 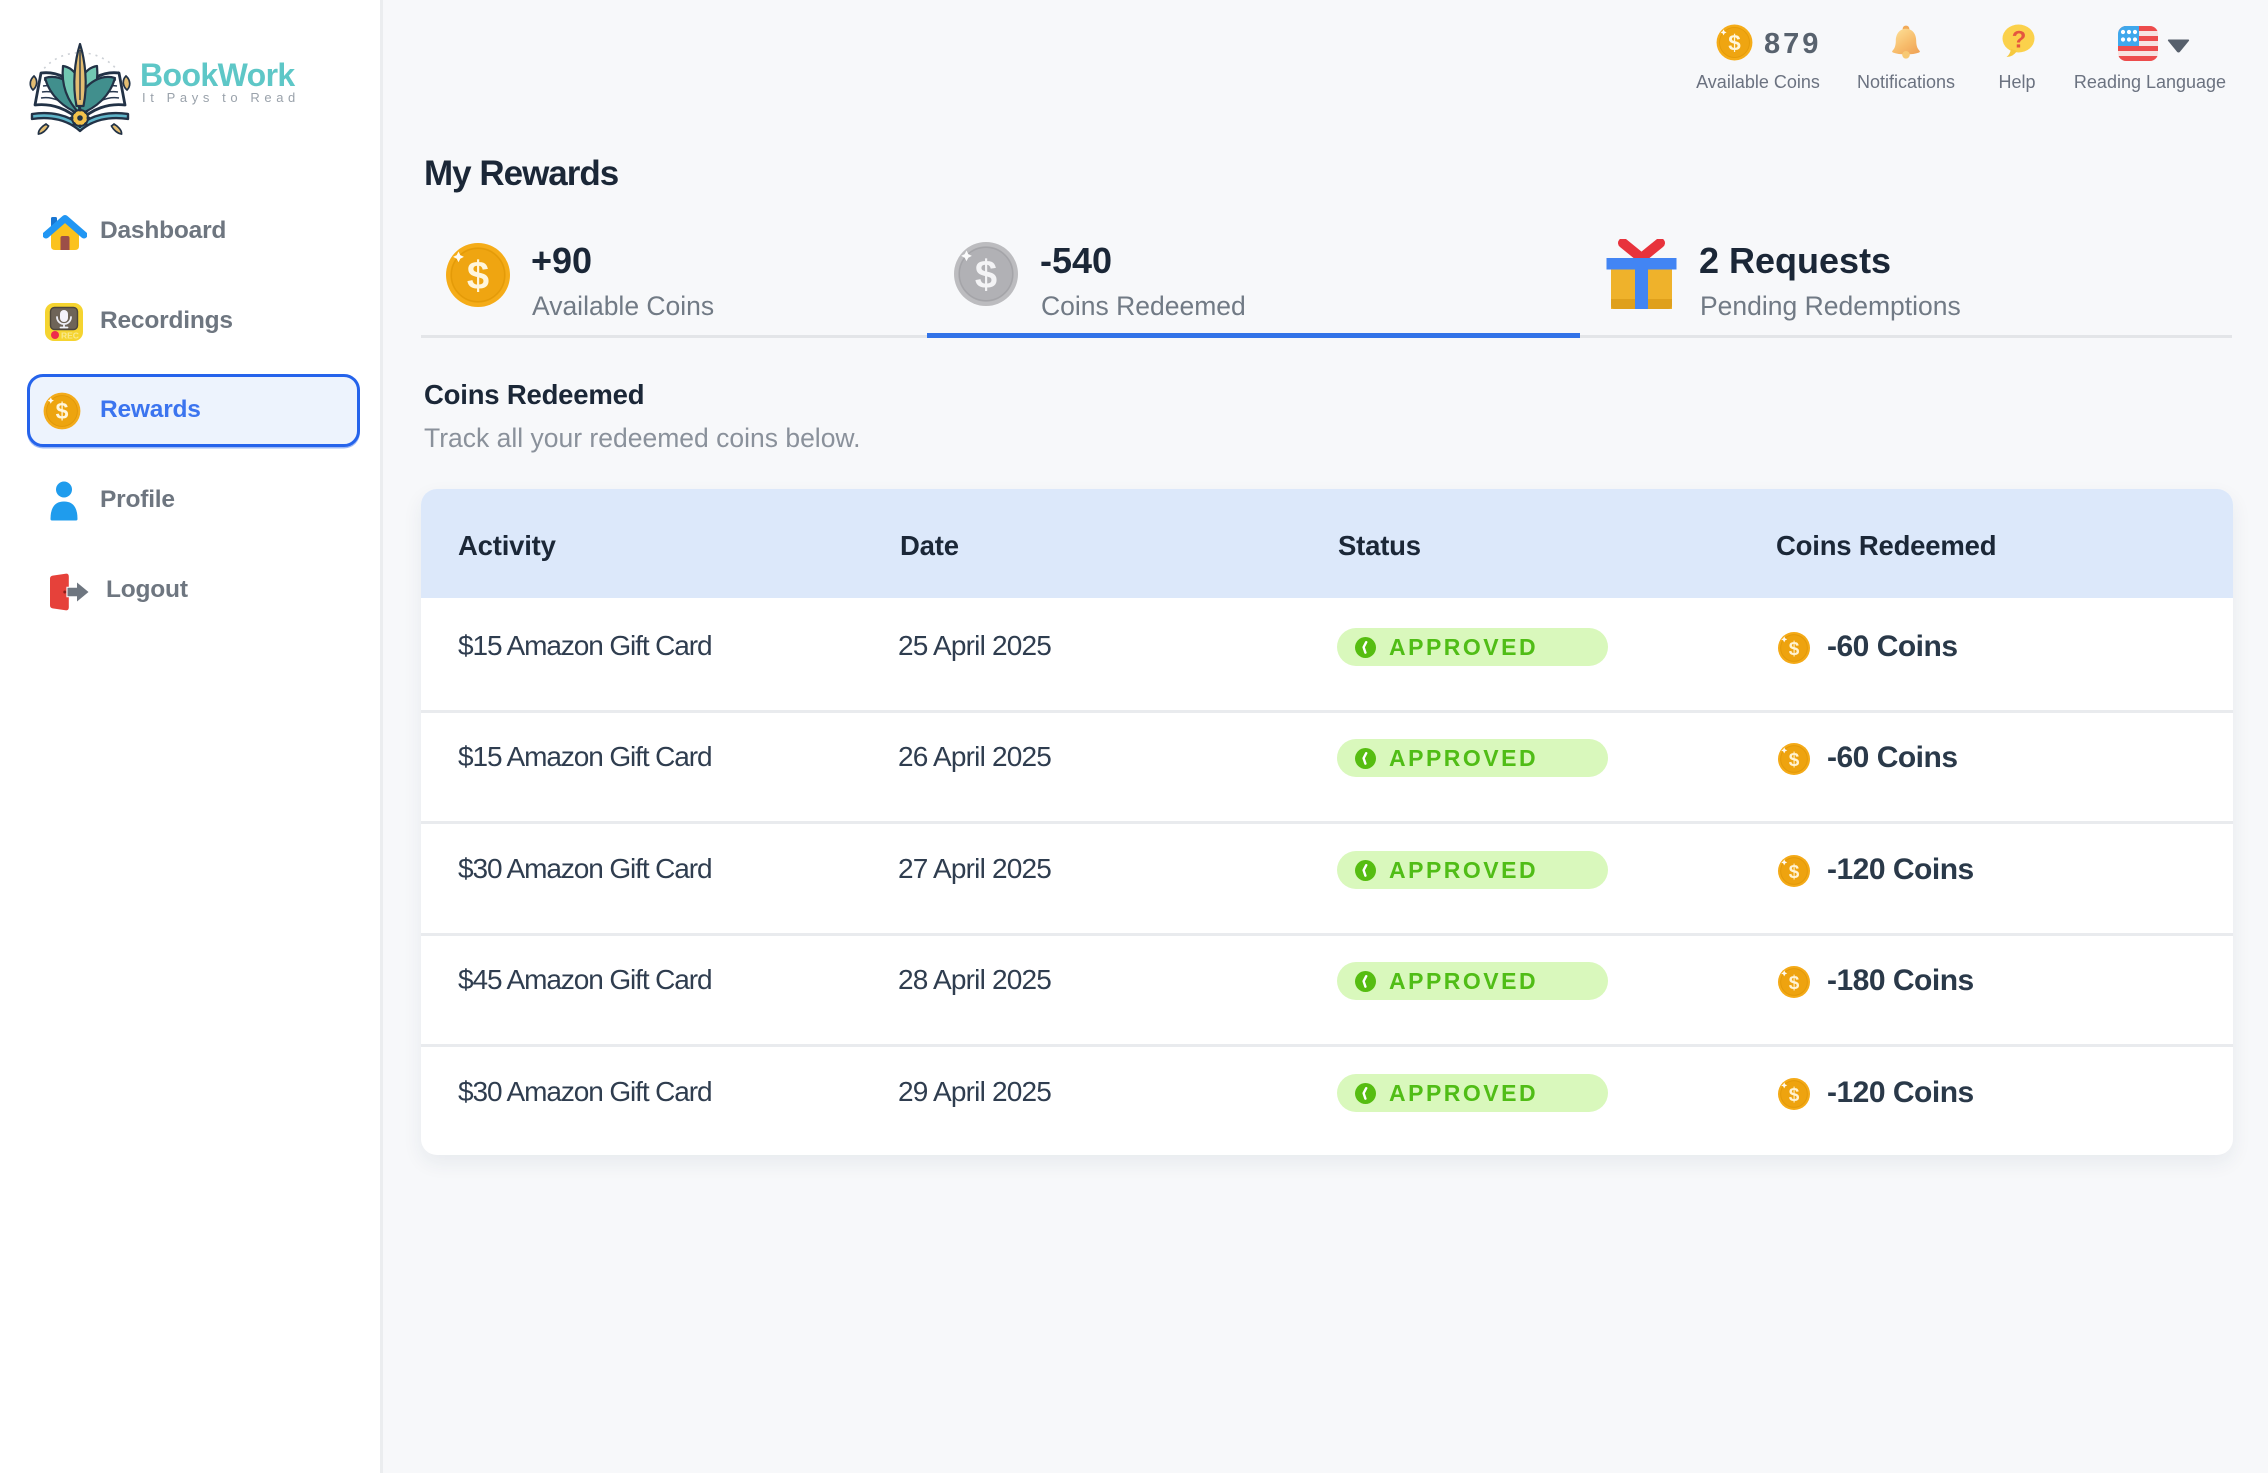 What do you see at coordinates (70, 336) in the screenshot?
I see `svg-text: REC` at bounding box center [70, 336].